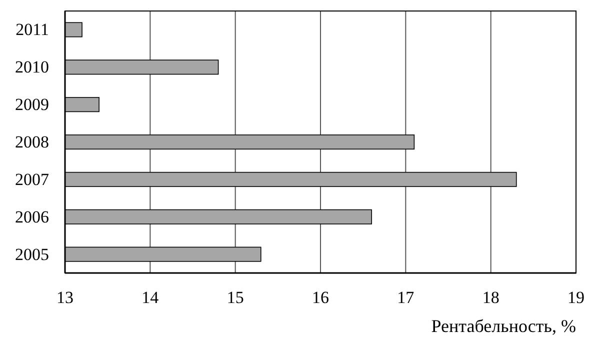  What do you see at coordinates (406, 297) in the screenshot?
I see `x-tick-label: 17` at bounding box center [406, 297].